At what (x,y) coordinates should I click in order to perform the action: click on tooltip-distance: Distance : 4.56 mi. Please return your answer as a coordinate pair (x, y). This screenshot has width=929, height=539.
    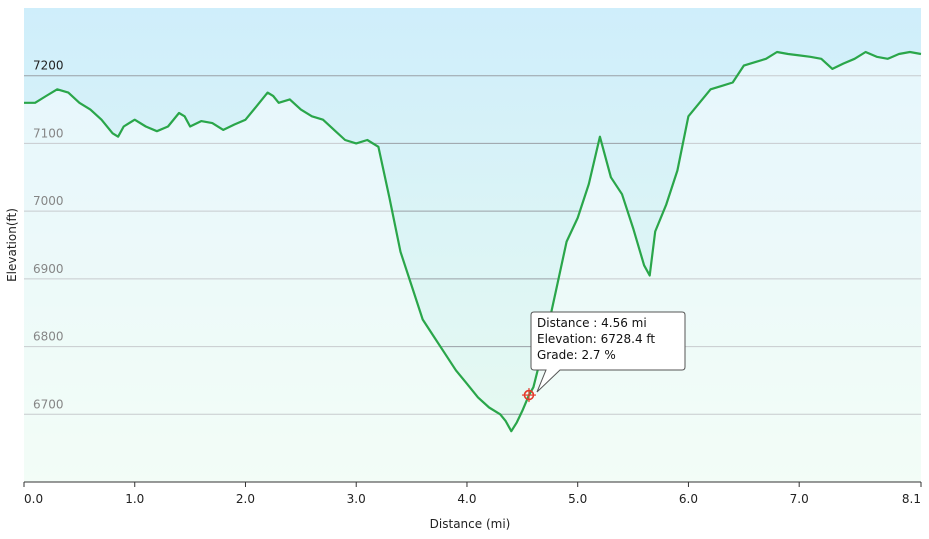
    Looking at the image, I should click on (592, 323).